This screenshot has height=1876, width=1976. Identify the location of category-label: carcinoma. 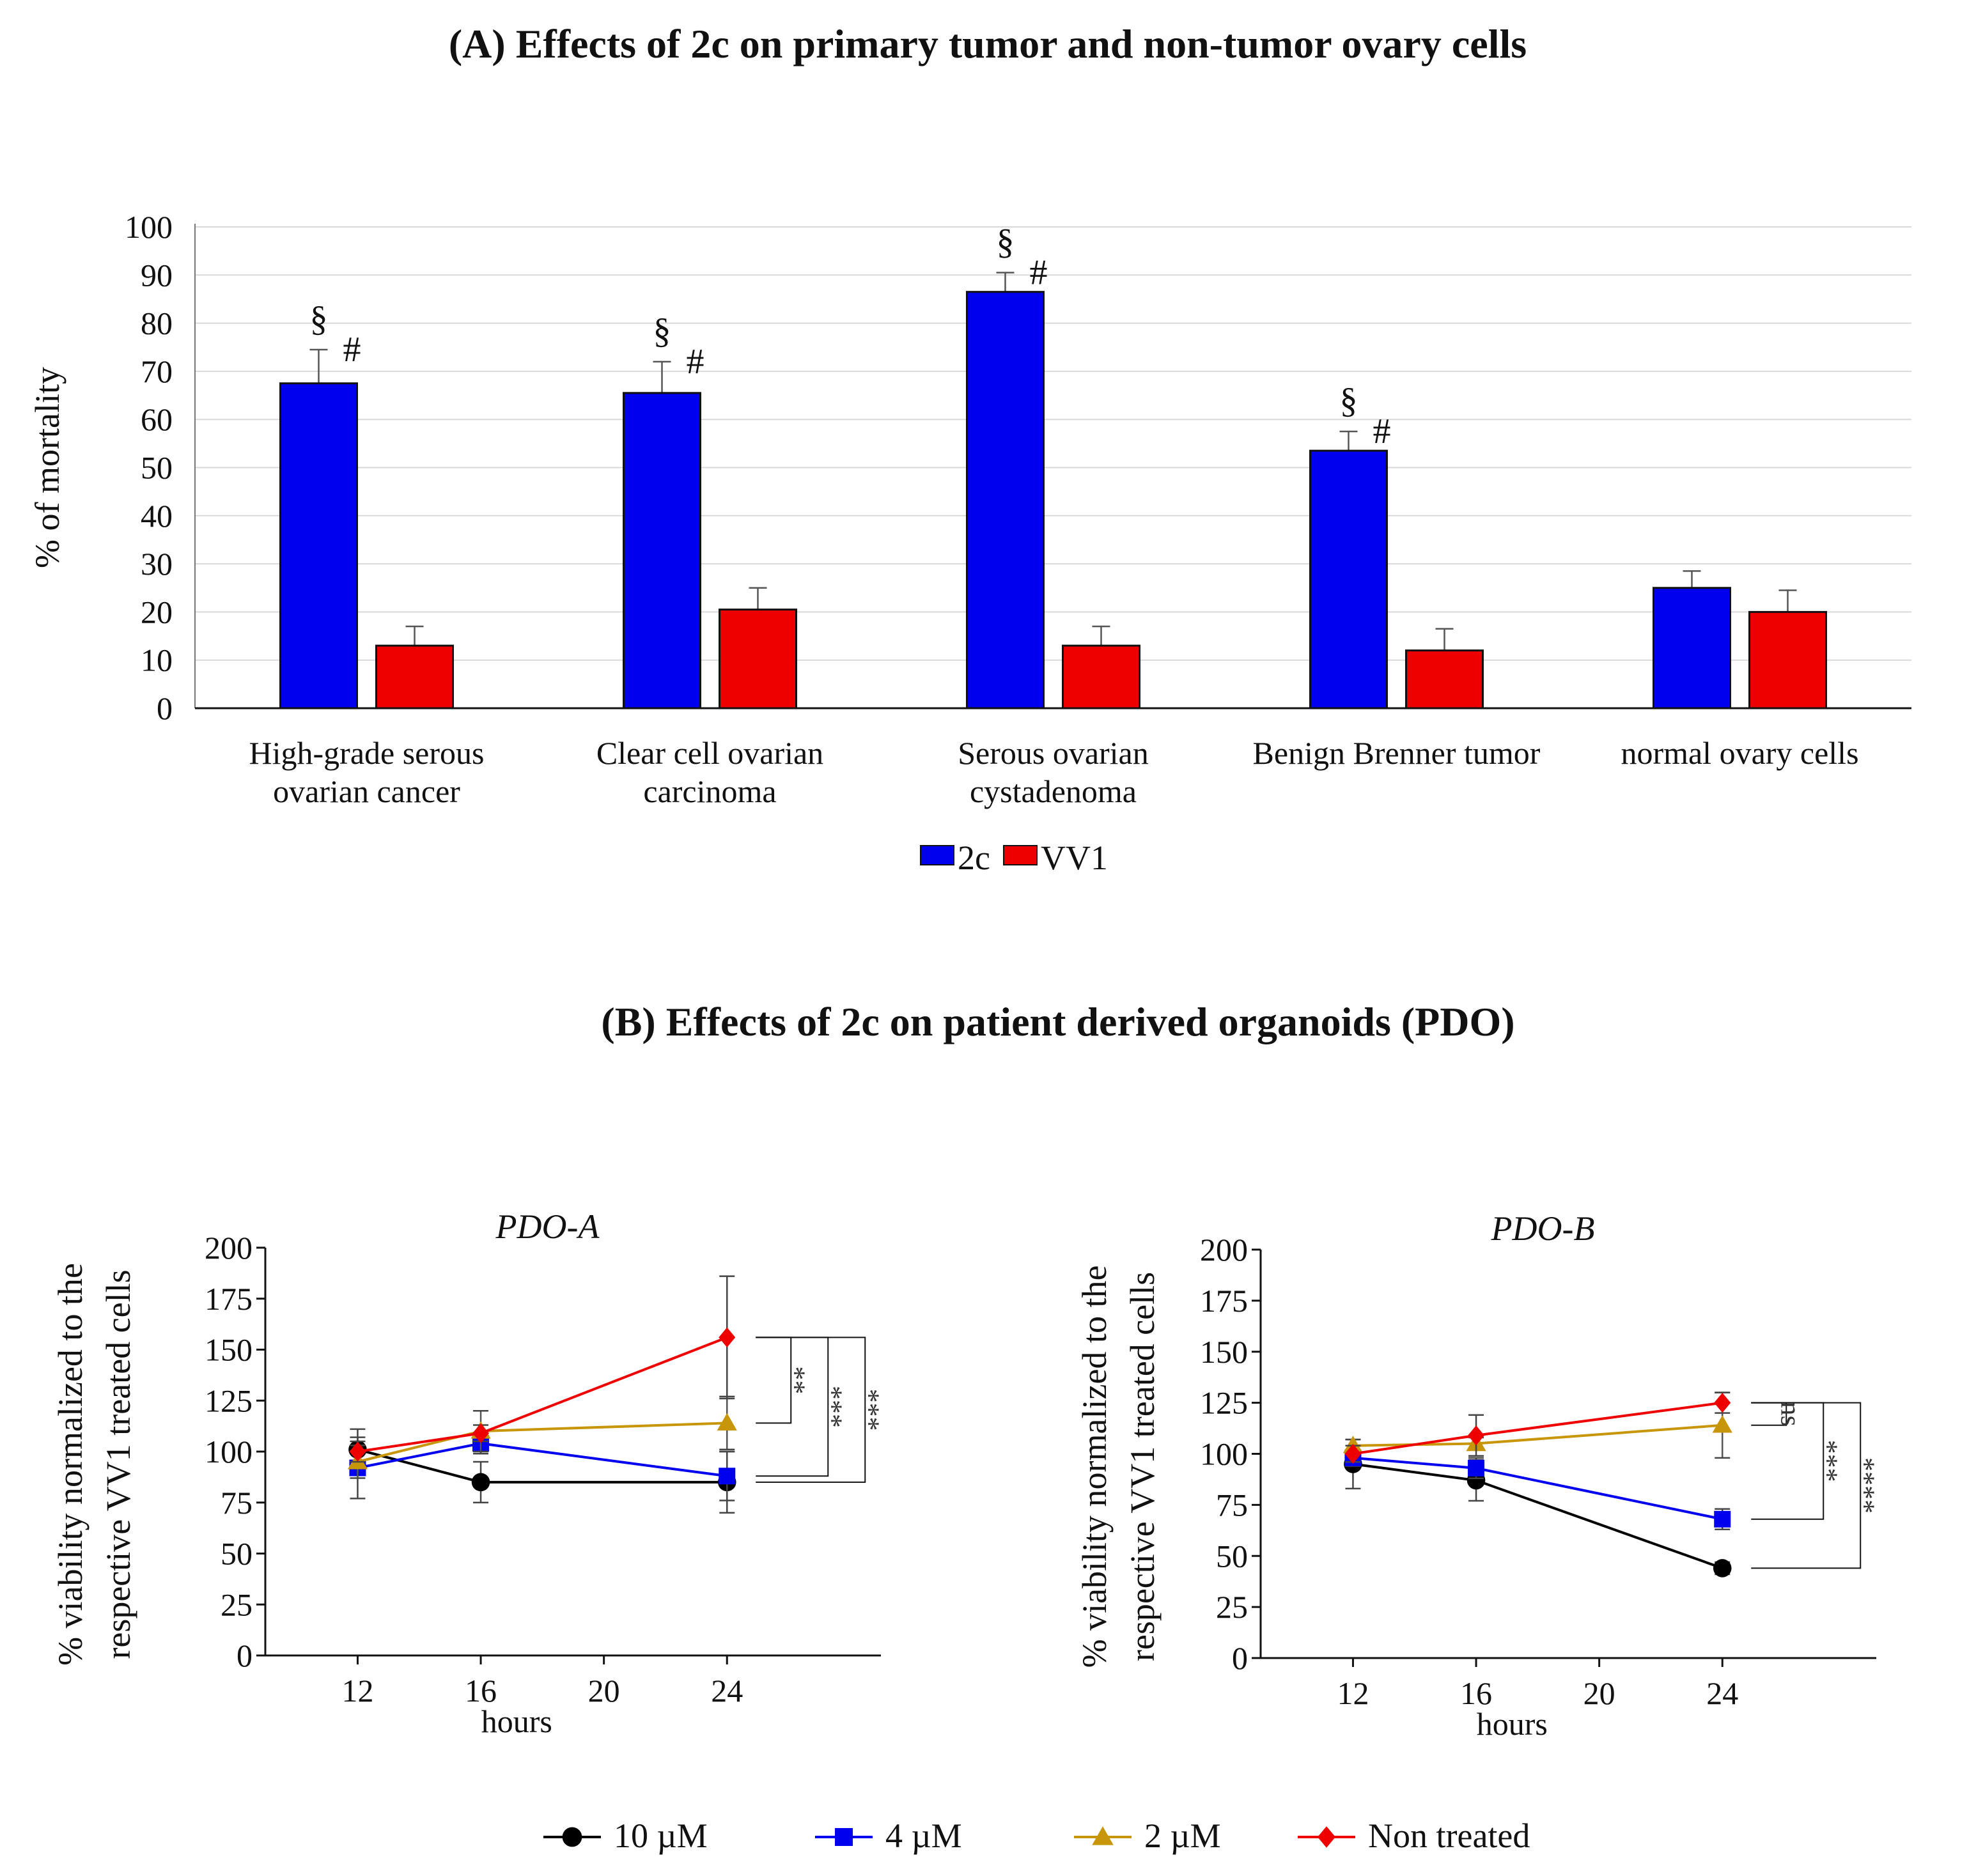
(709, 791).